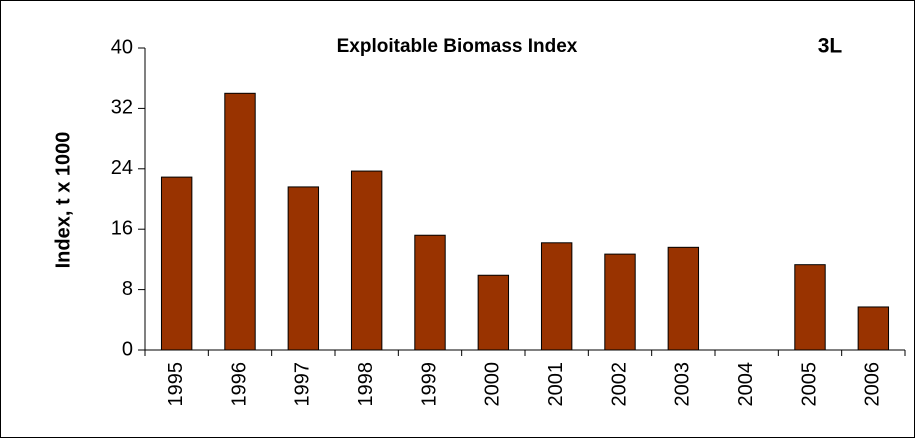  What do you see at coordinates (122, 168) in the screenshot?
I see `y-tick-label: 24` at bounding box center [122, 168].